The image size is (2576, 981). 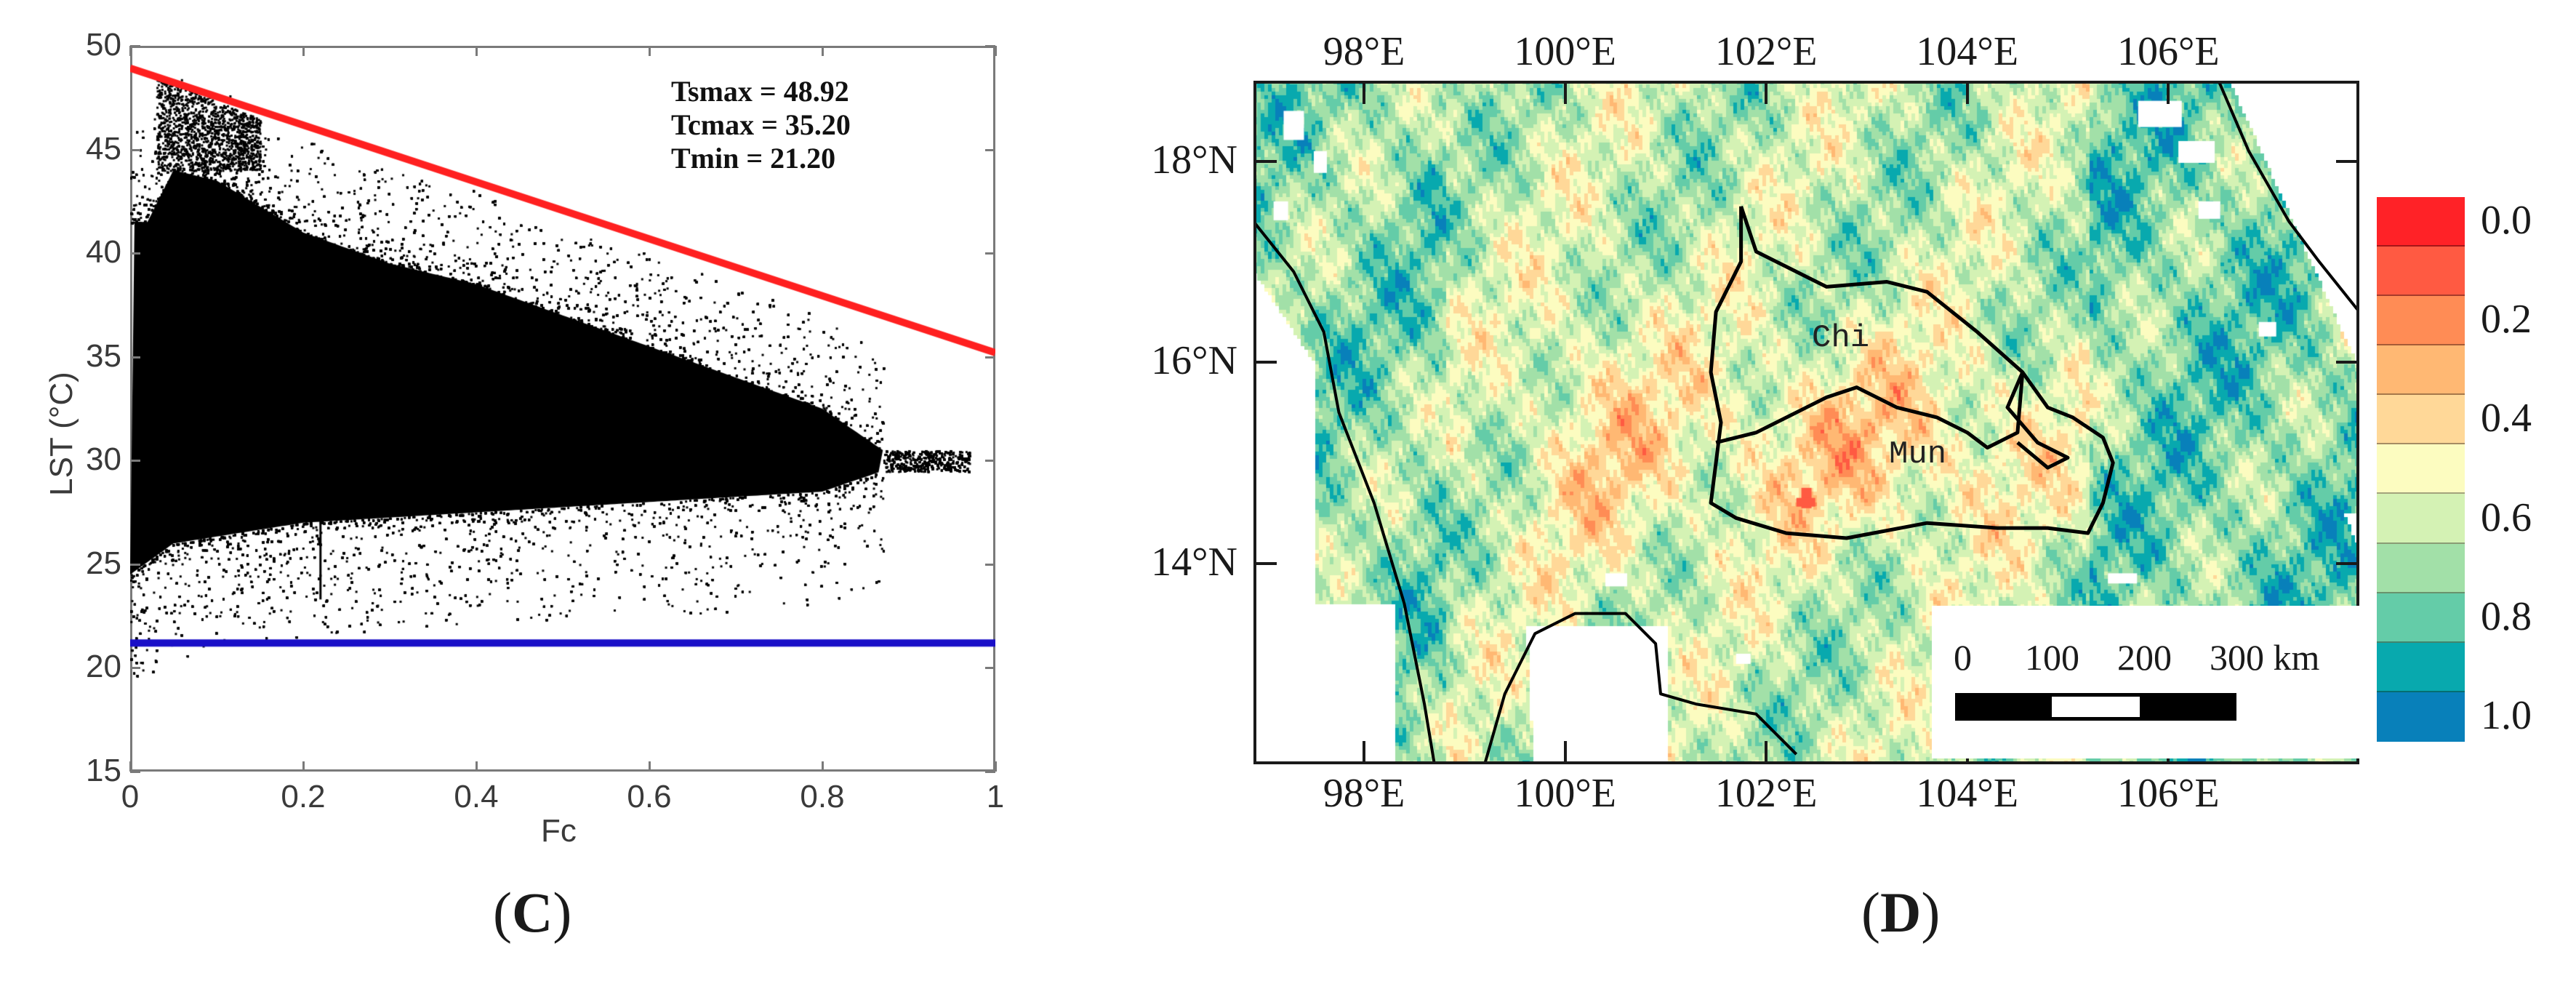 I want to click on y-tick-label: 45, so click(x=103, y=148).